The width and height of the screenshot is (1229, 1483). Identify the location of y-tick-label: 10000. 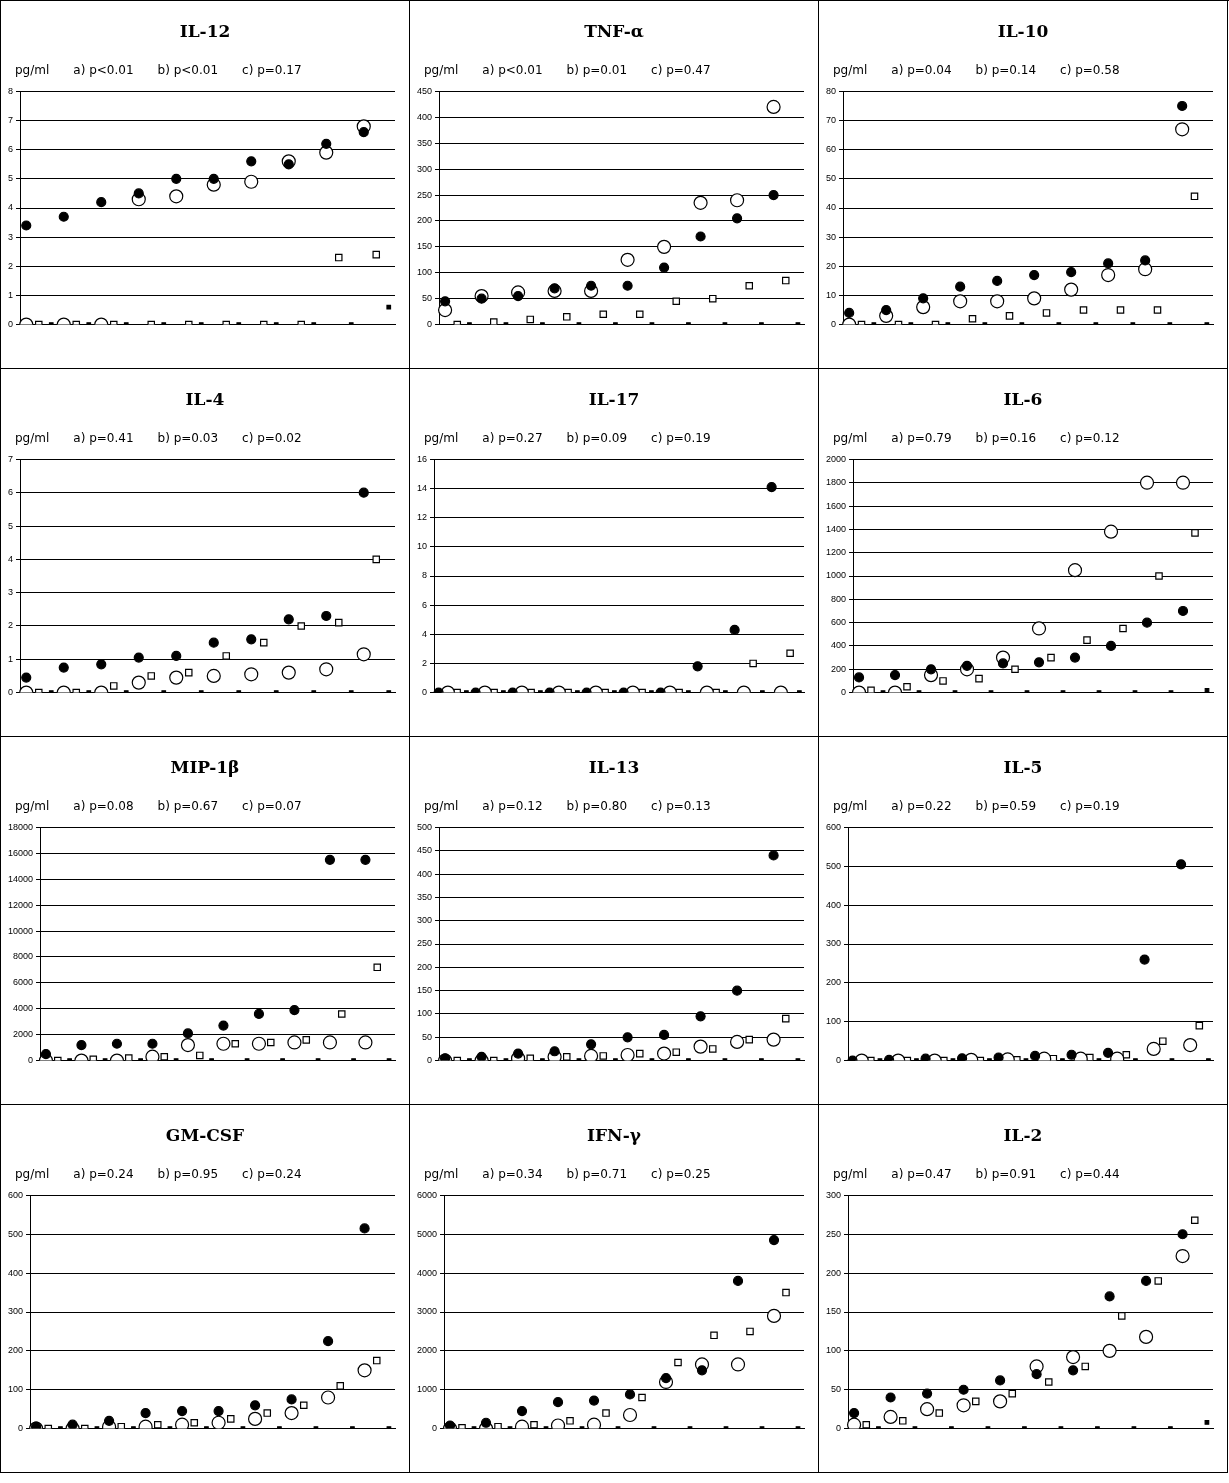
(21, 930).